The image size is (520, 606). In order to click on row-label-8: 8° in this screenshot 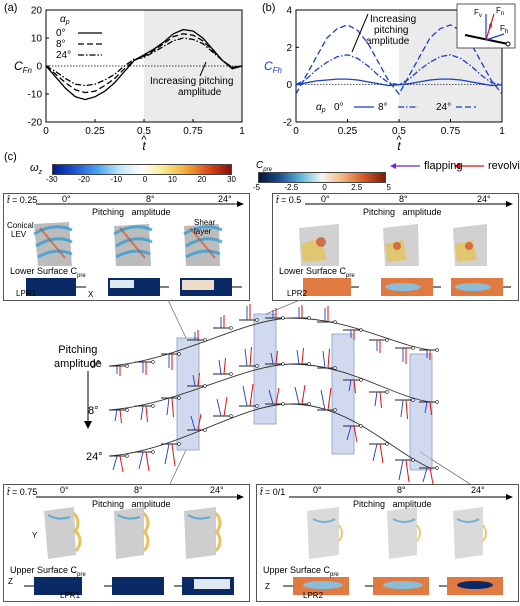, I will do `click(93, 411)`.